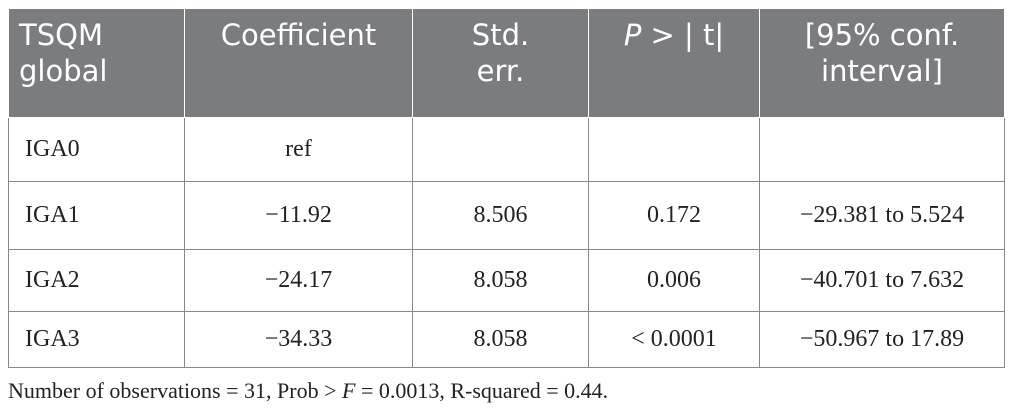  I want to click on header-text: > | t|, so click(683, 35).